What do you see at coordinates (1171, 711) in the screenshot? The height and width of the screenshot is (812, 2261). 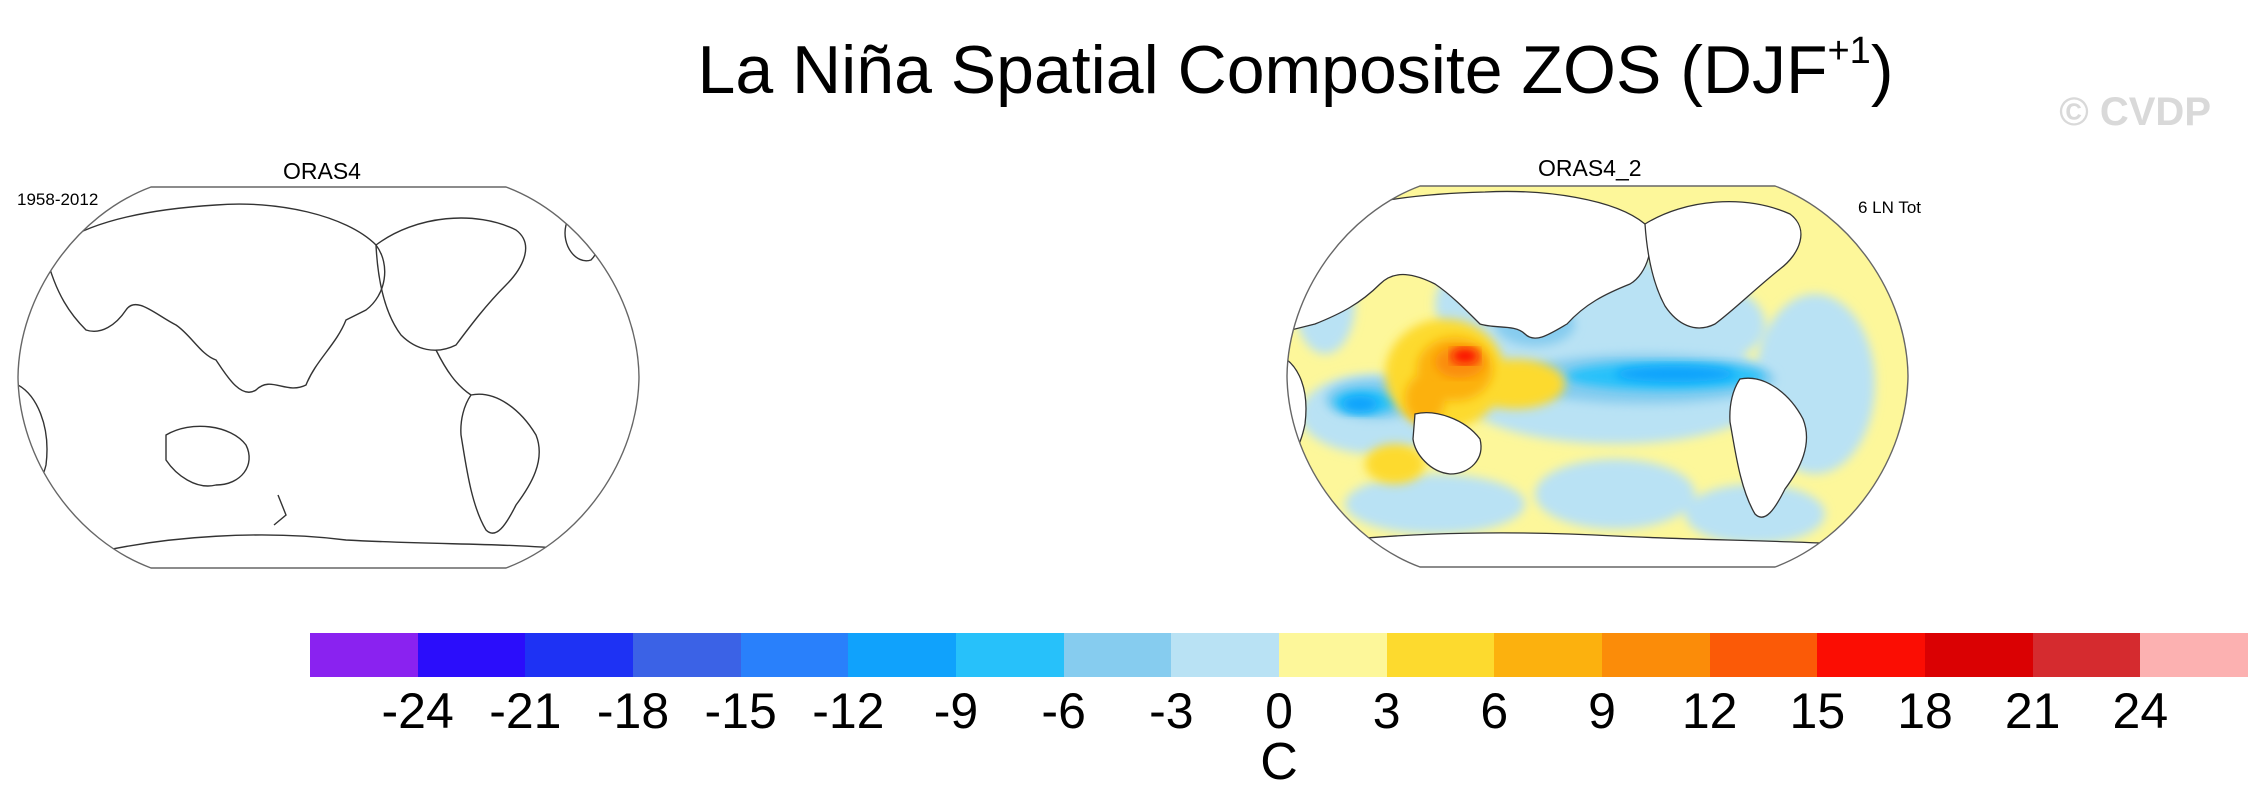 I see `colorbar-tick-label: -3` at bounding box center [1171, 711].